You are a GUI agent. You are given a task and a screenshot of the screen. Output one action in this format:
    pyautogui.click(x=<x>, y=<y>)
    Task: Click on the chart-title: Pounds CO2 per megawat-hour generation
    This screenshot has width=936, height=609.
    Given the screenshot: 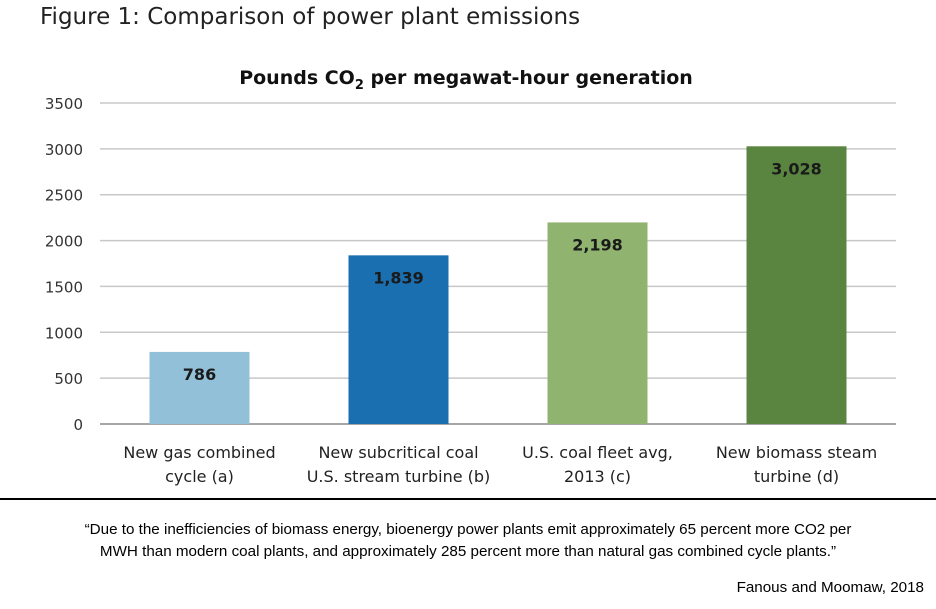 What is the action you would take?
    pyautogui.click(x=466, y=80)
    